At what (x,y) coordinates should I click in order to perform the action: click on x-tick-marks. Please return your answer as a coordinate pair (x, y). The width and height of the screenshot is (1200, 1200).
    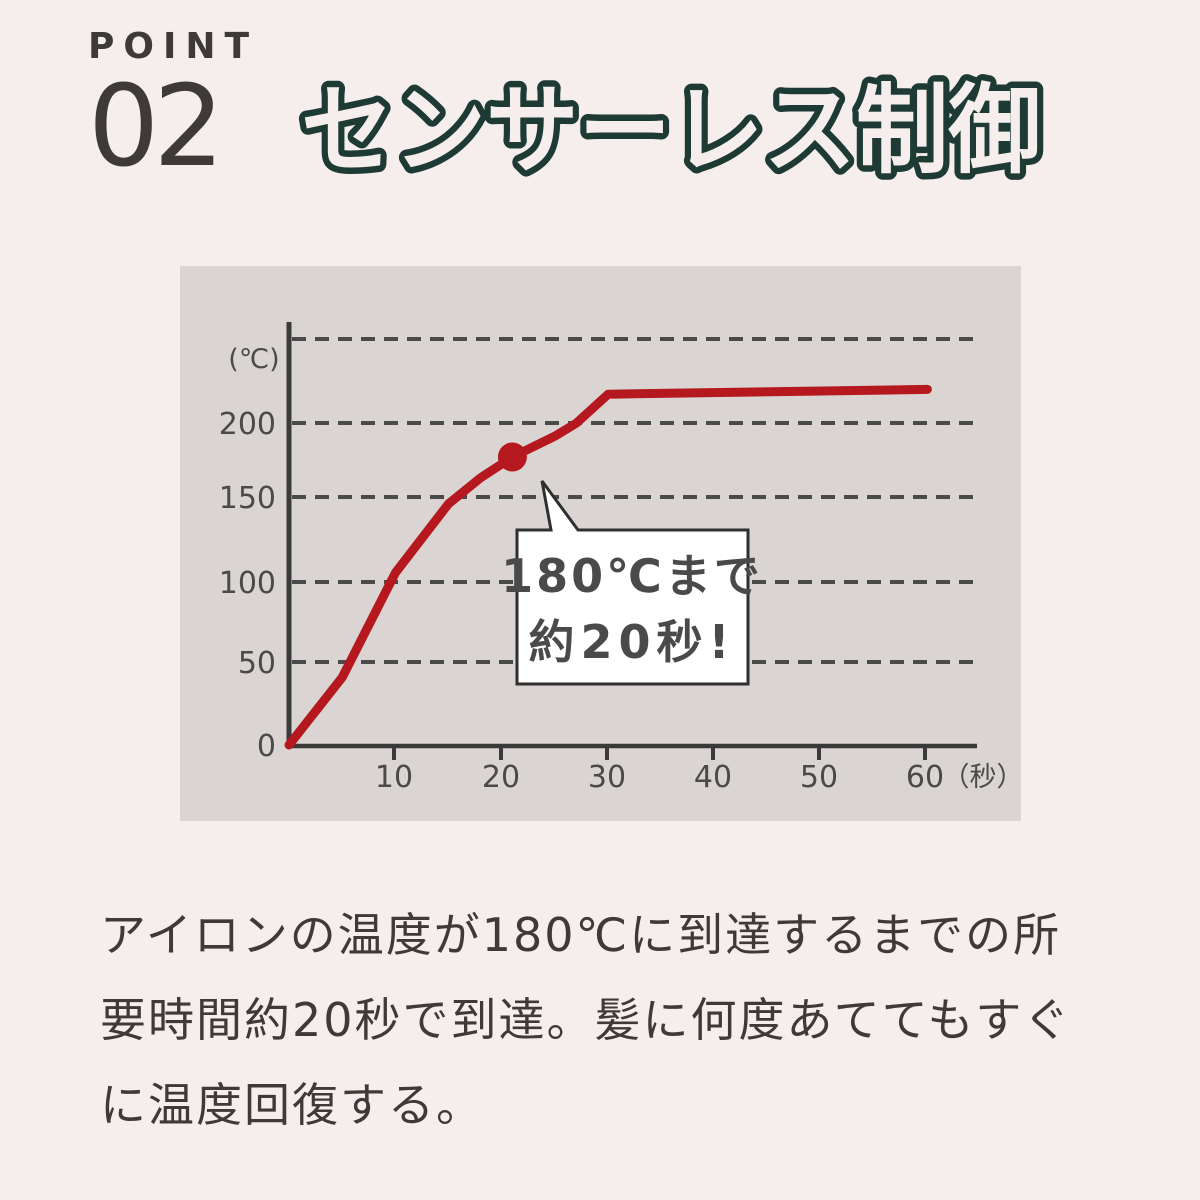
    Looking at the image, I should click on (659, 754).